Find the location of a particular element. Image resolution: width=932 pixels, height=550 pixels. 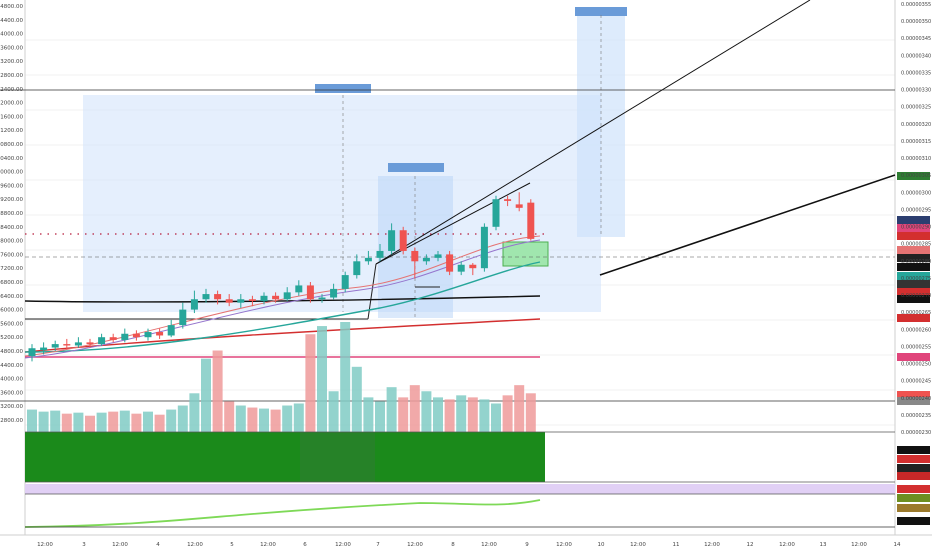

x-tick-label: 5 is located at coordinates (232, 545).